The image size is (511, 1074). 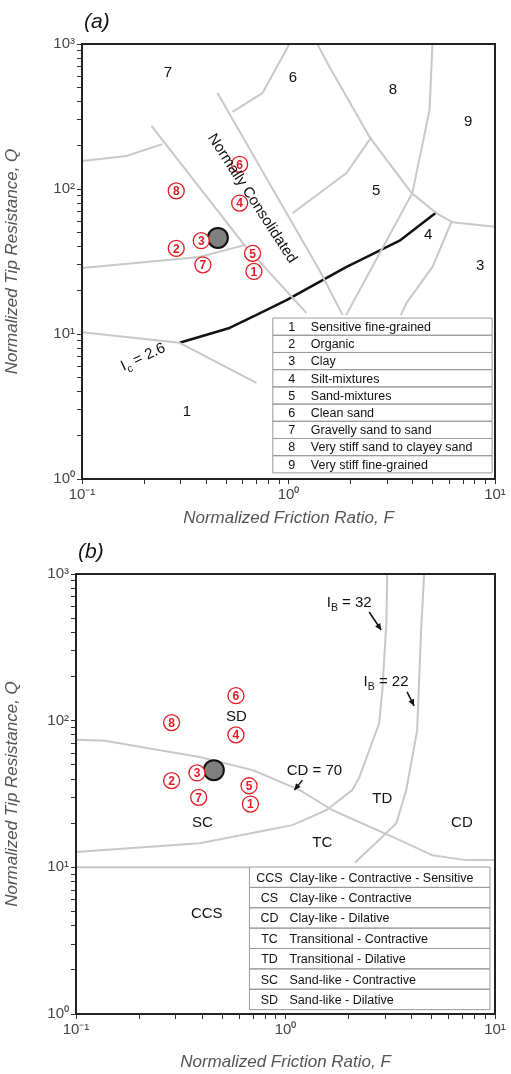 I want to click on annotation: SD Sand-like - Dilative, so click(x=327, y=999).